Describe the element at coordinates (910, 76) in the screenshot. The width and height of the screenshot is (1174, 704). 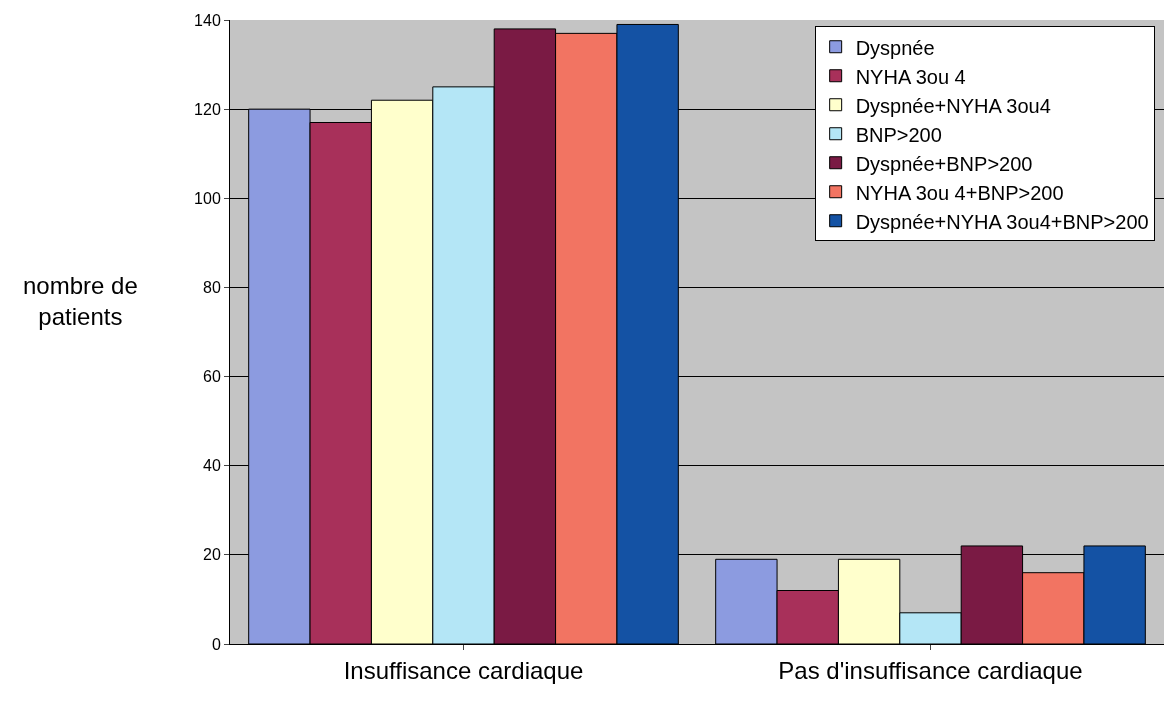
I see `legend-label: NYHA 3ou 4` at that location.